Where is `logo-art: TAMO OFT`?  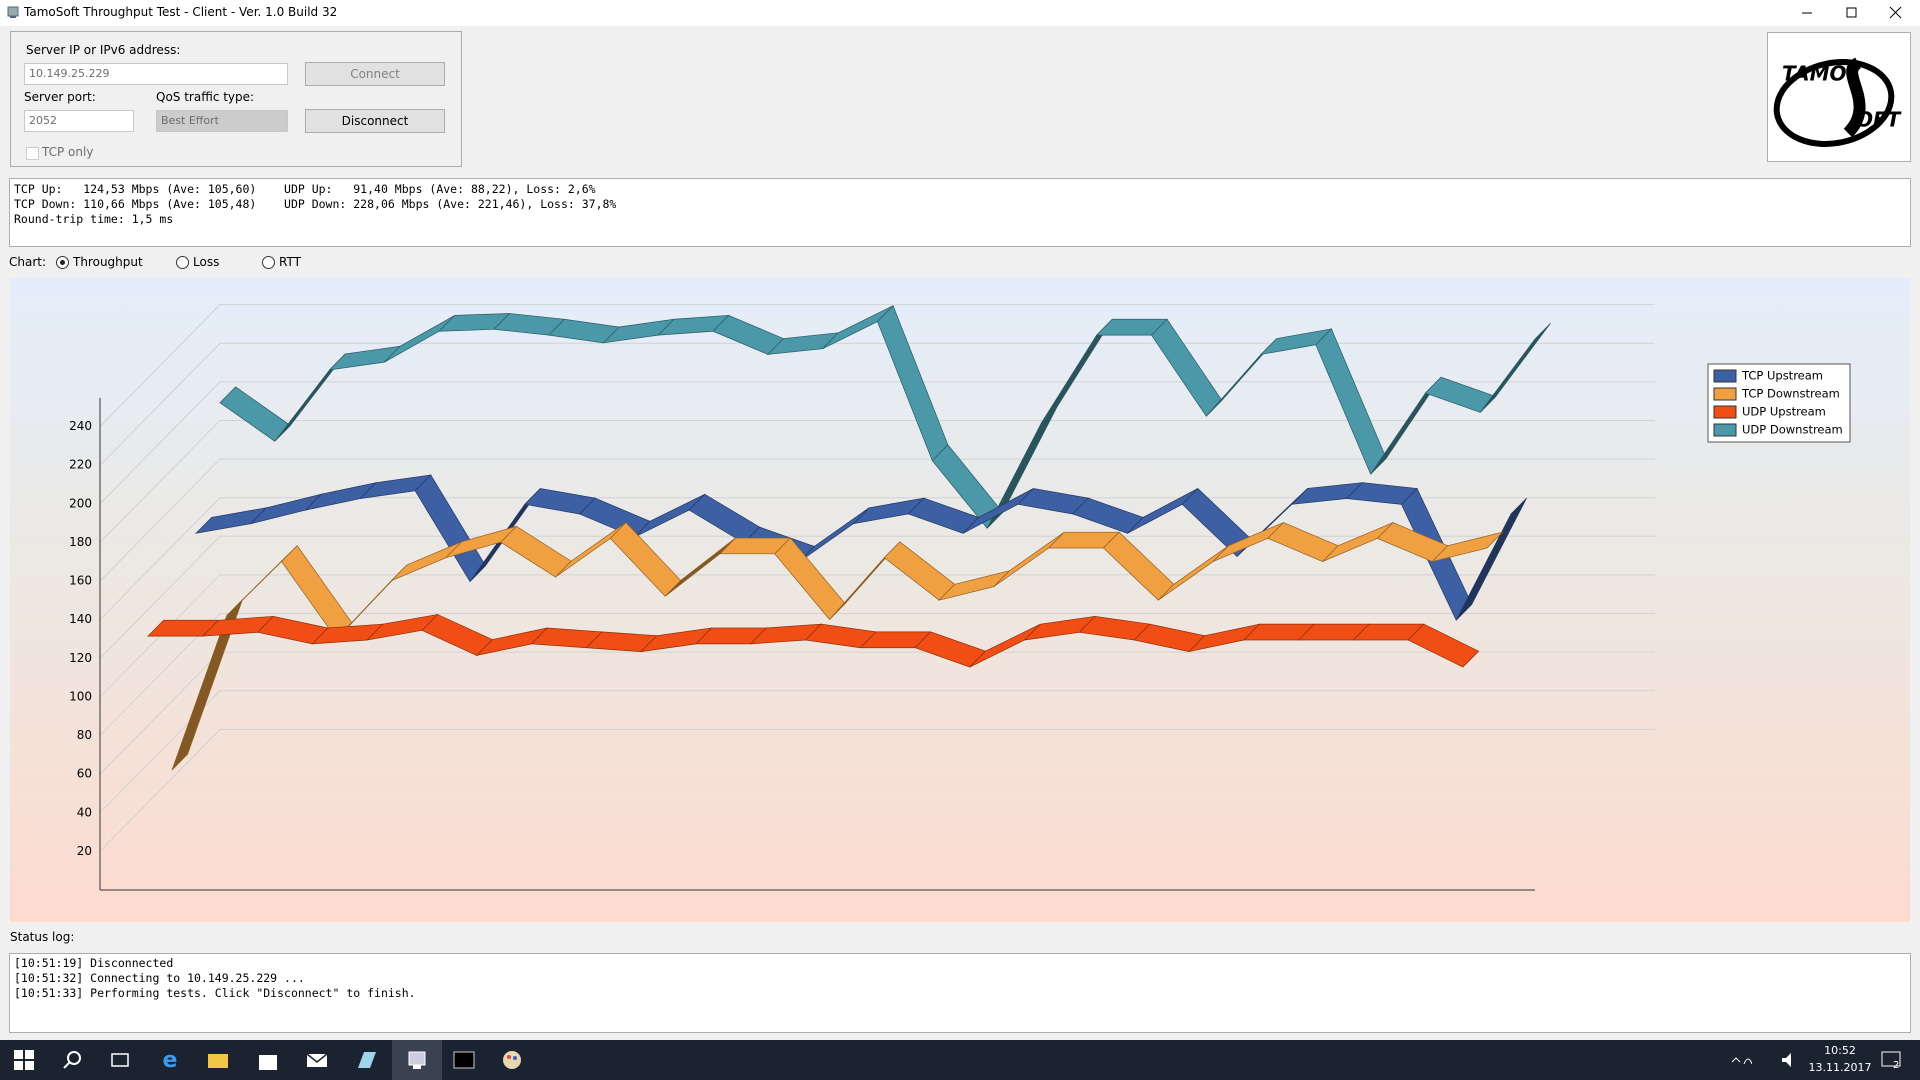 logo-art: TAMO OFT is located at coordinates (1837, 102).